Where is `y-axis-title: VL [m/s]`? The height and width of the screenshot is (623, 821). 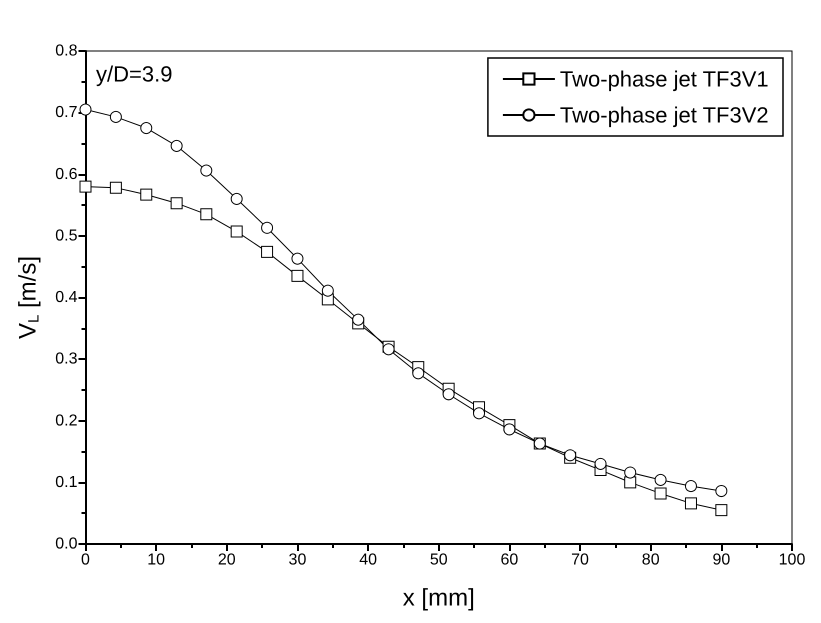 y-axis-title: VL [m/s] is located at coordinates (28, 298).